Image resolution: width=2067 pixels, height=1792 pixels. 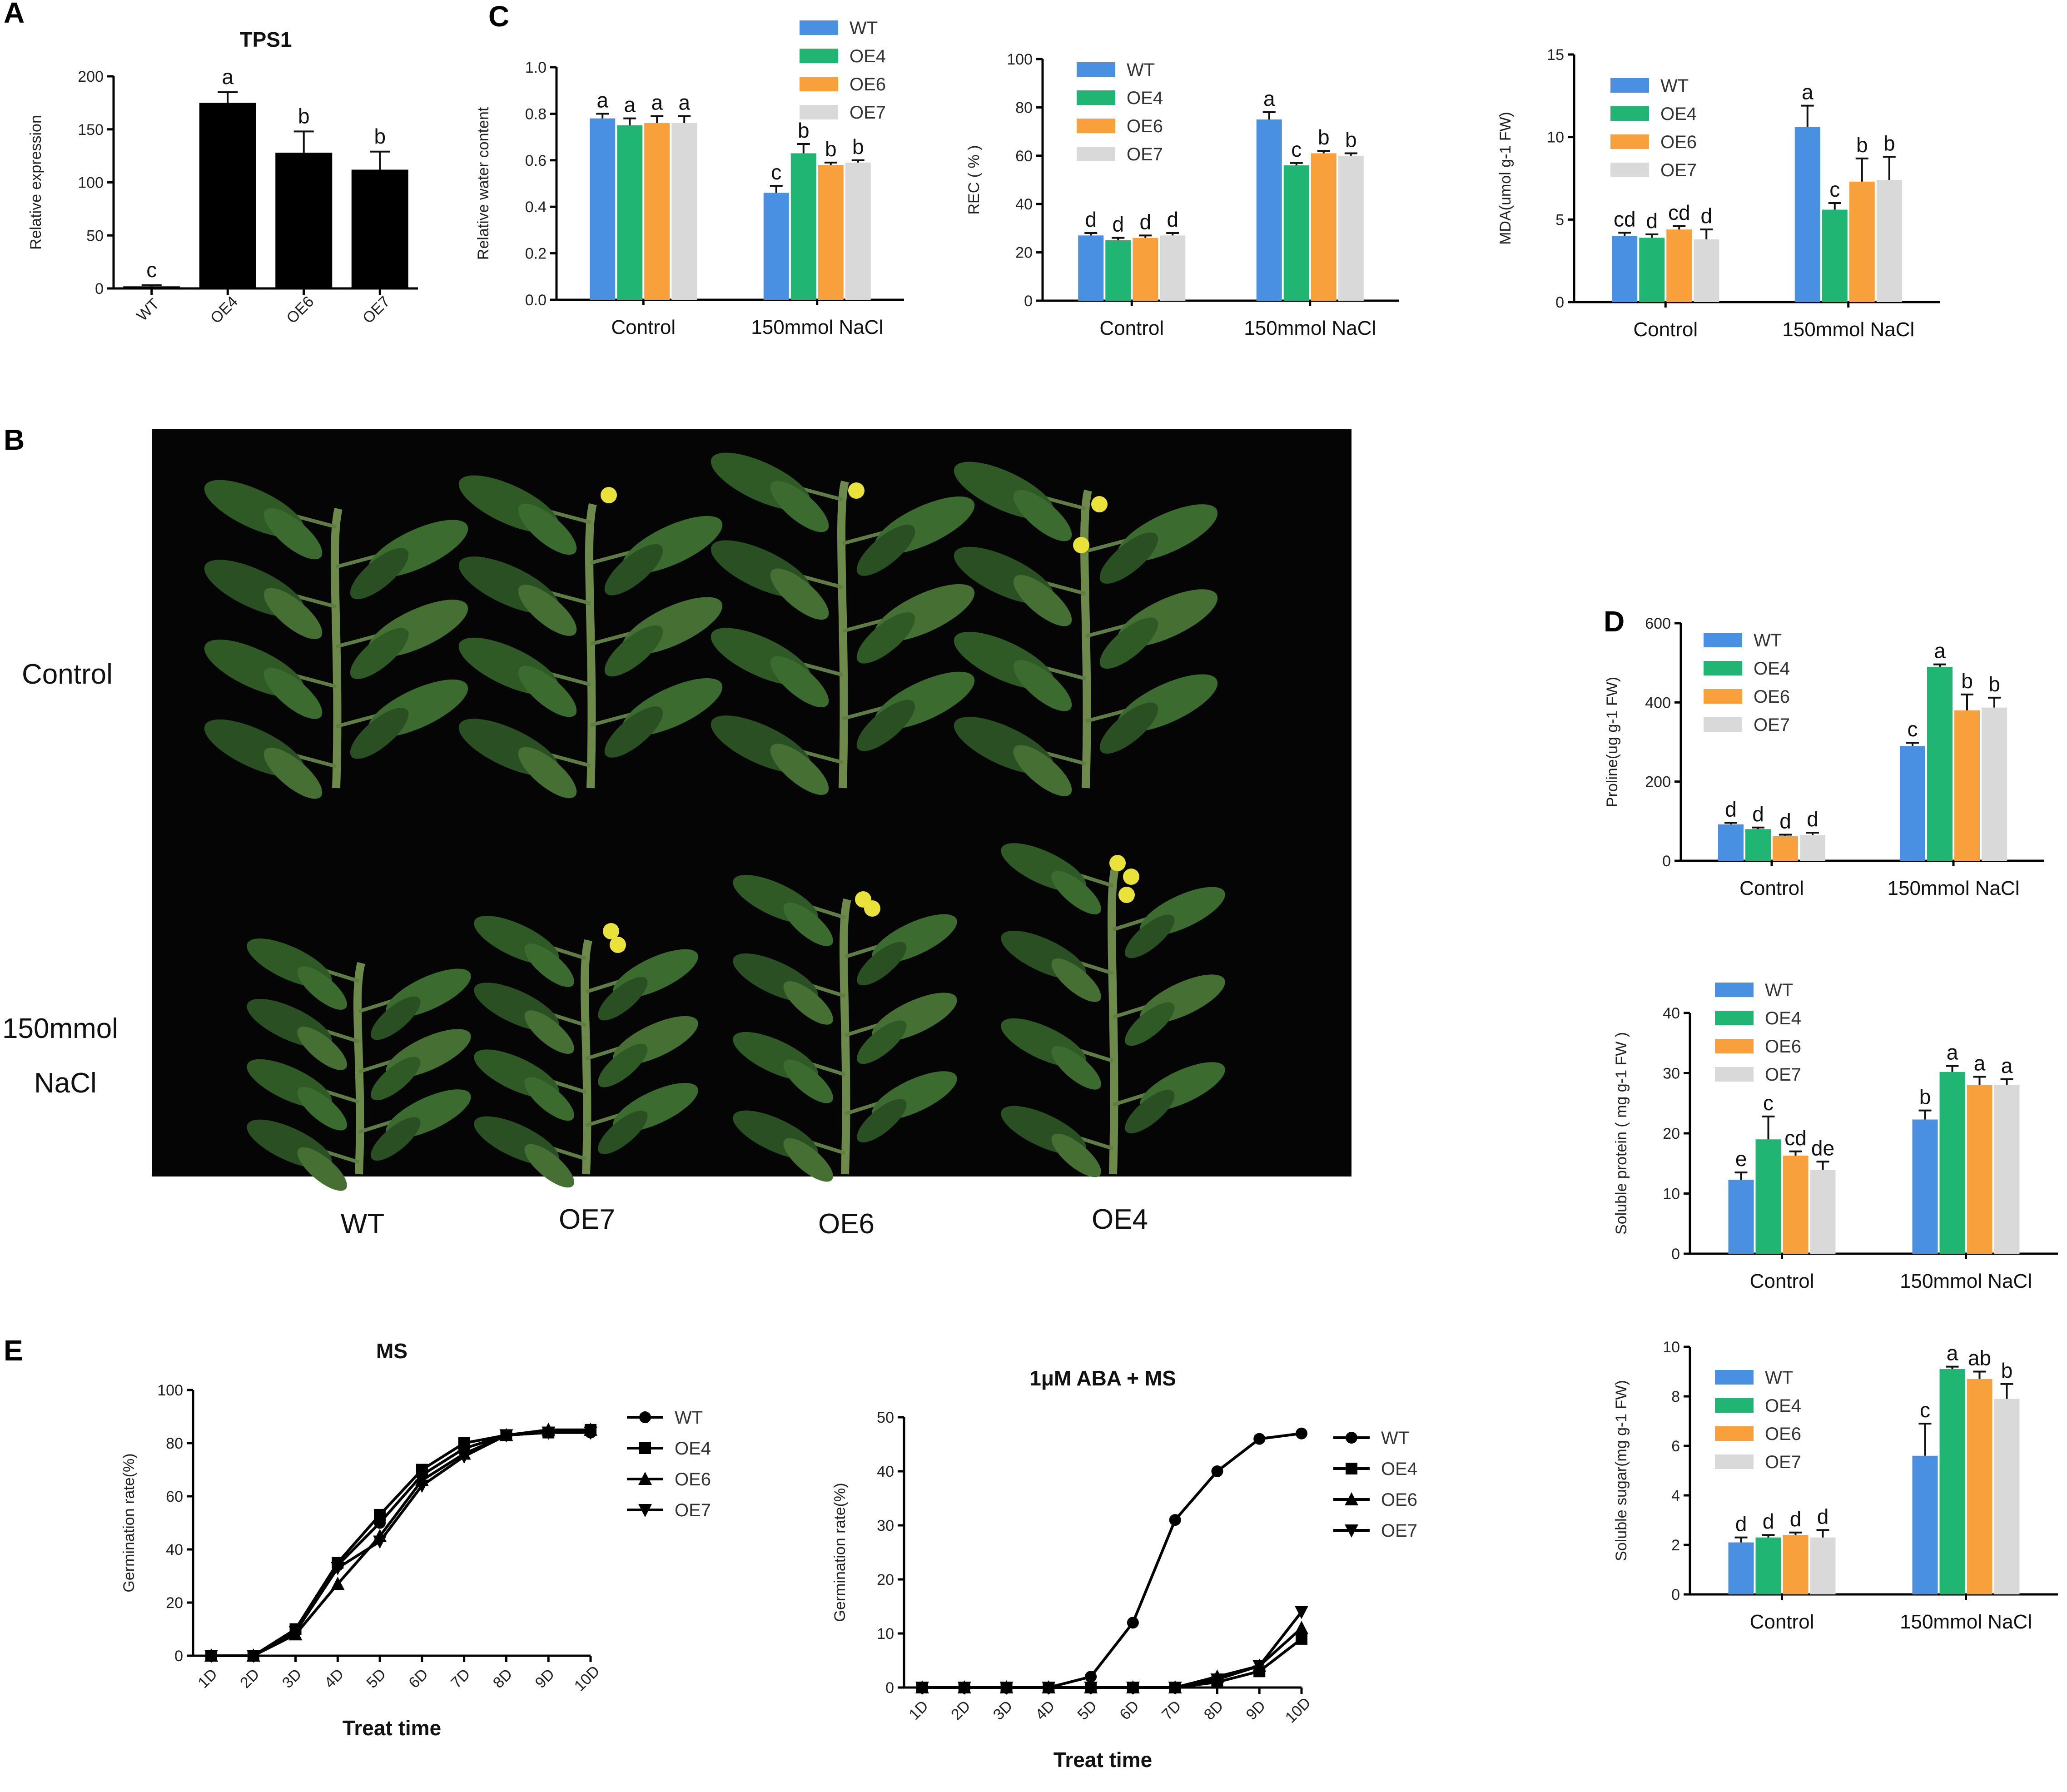 What do you see at coordinates (401, 1544) in the screenshot?
I see `series-line-wt` at bounding box center [401, 1544].